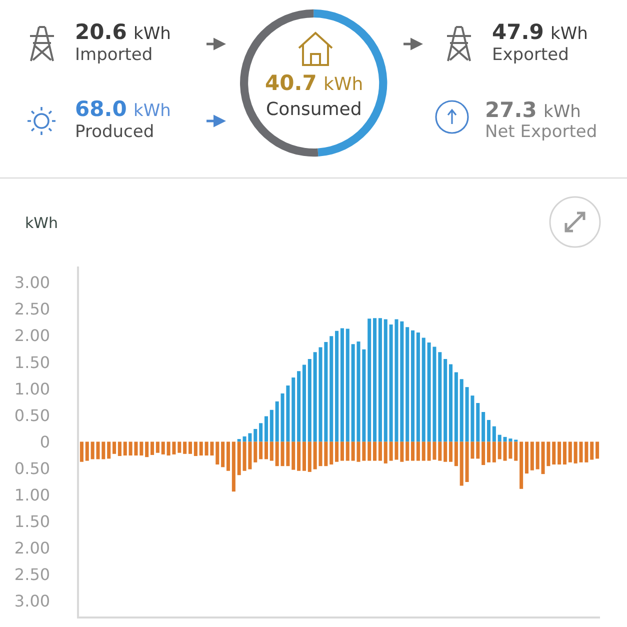 This screenshot has width=627, height=627. What do you see at coordinates (32, 574) in the screenshot?
I see `y-tick-label: 2.50` at bounding box center [32, 574].